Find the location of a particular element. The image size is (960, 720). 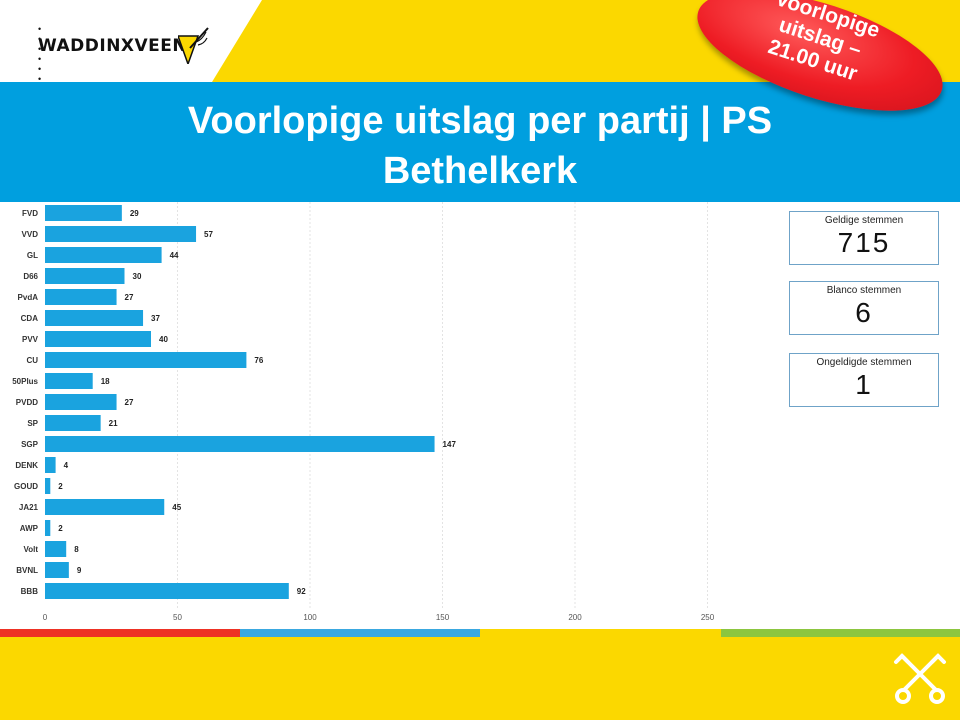

category-label: BBB is located at coordinates (30, 591).